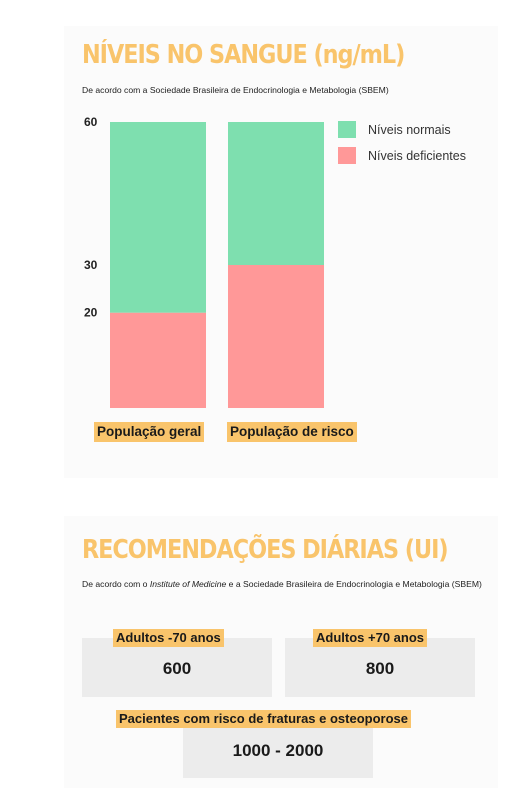 Image resolution: width=531 pixels, height=792 pixels. I want to click on subtitle-prefix: De acordo com o, so click(116, 584).